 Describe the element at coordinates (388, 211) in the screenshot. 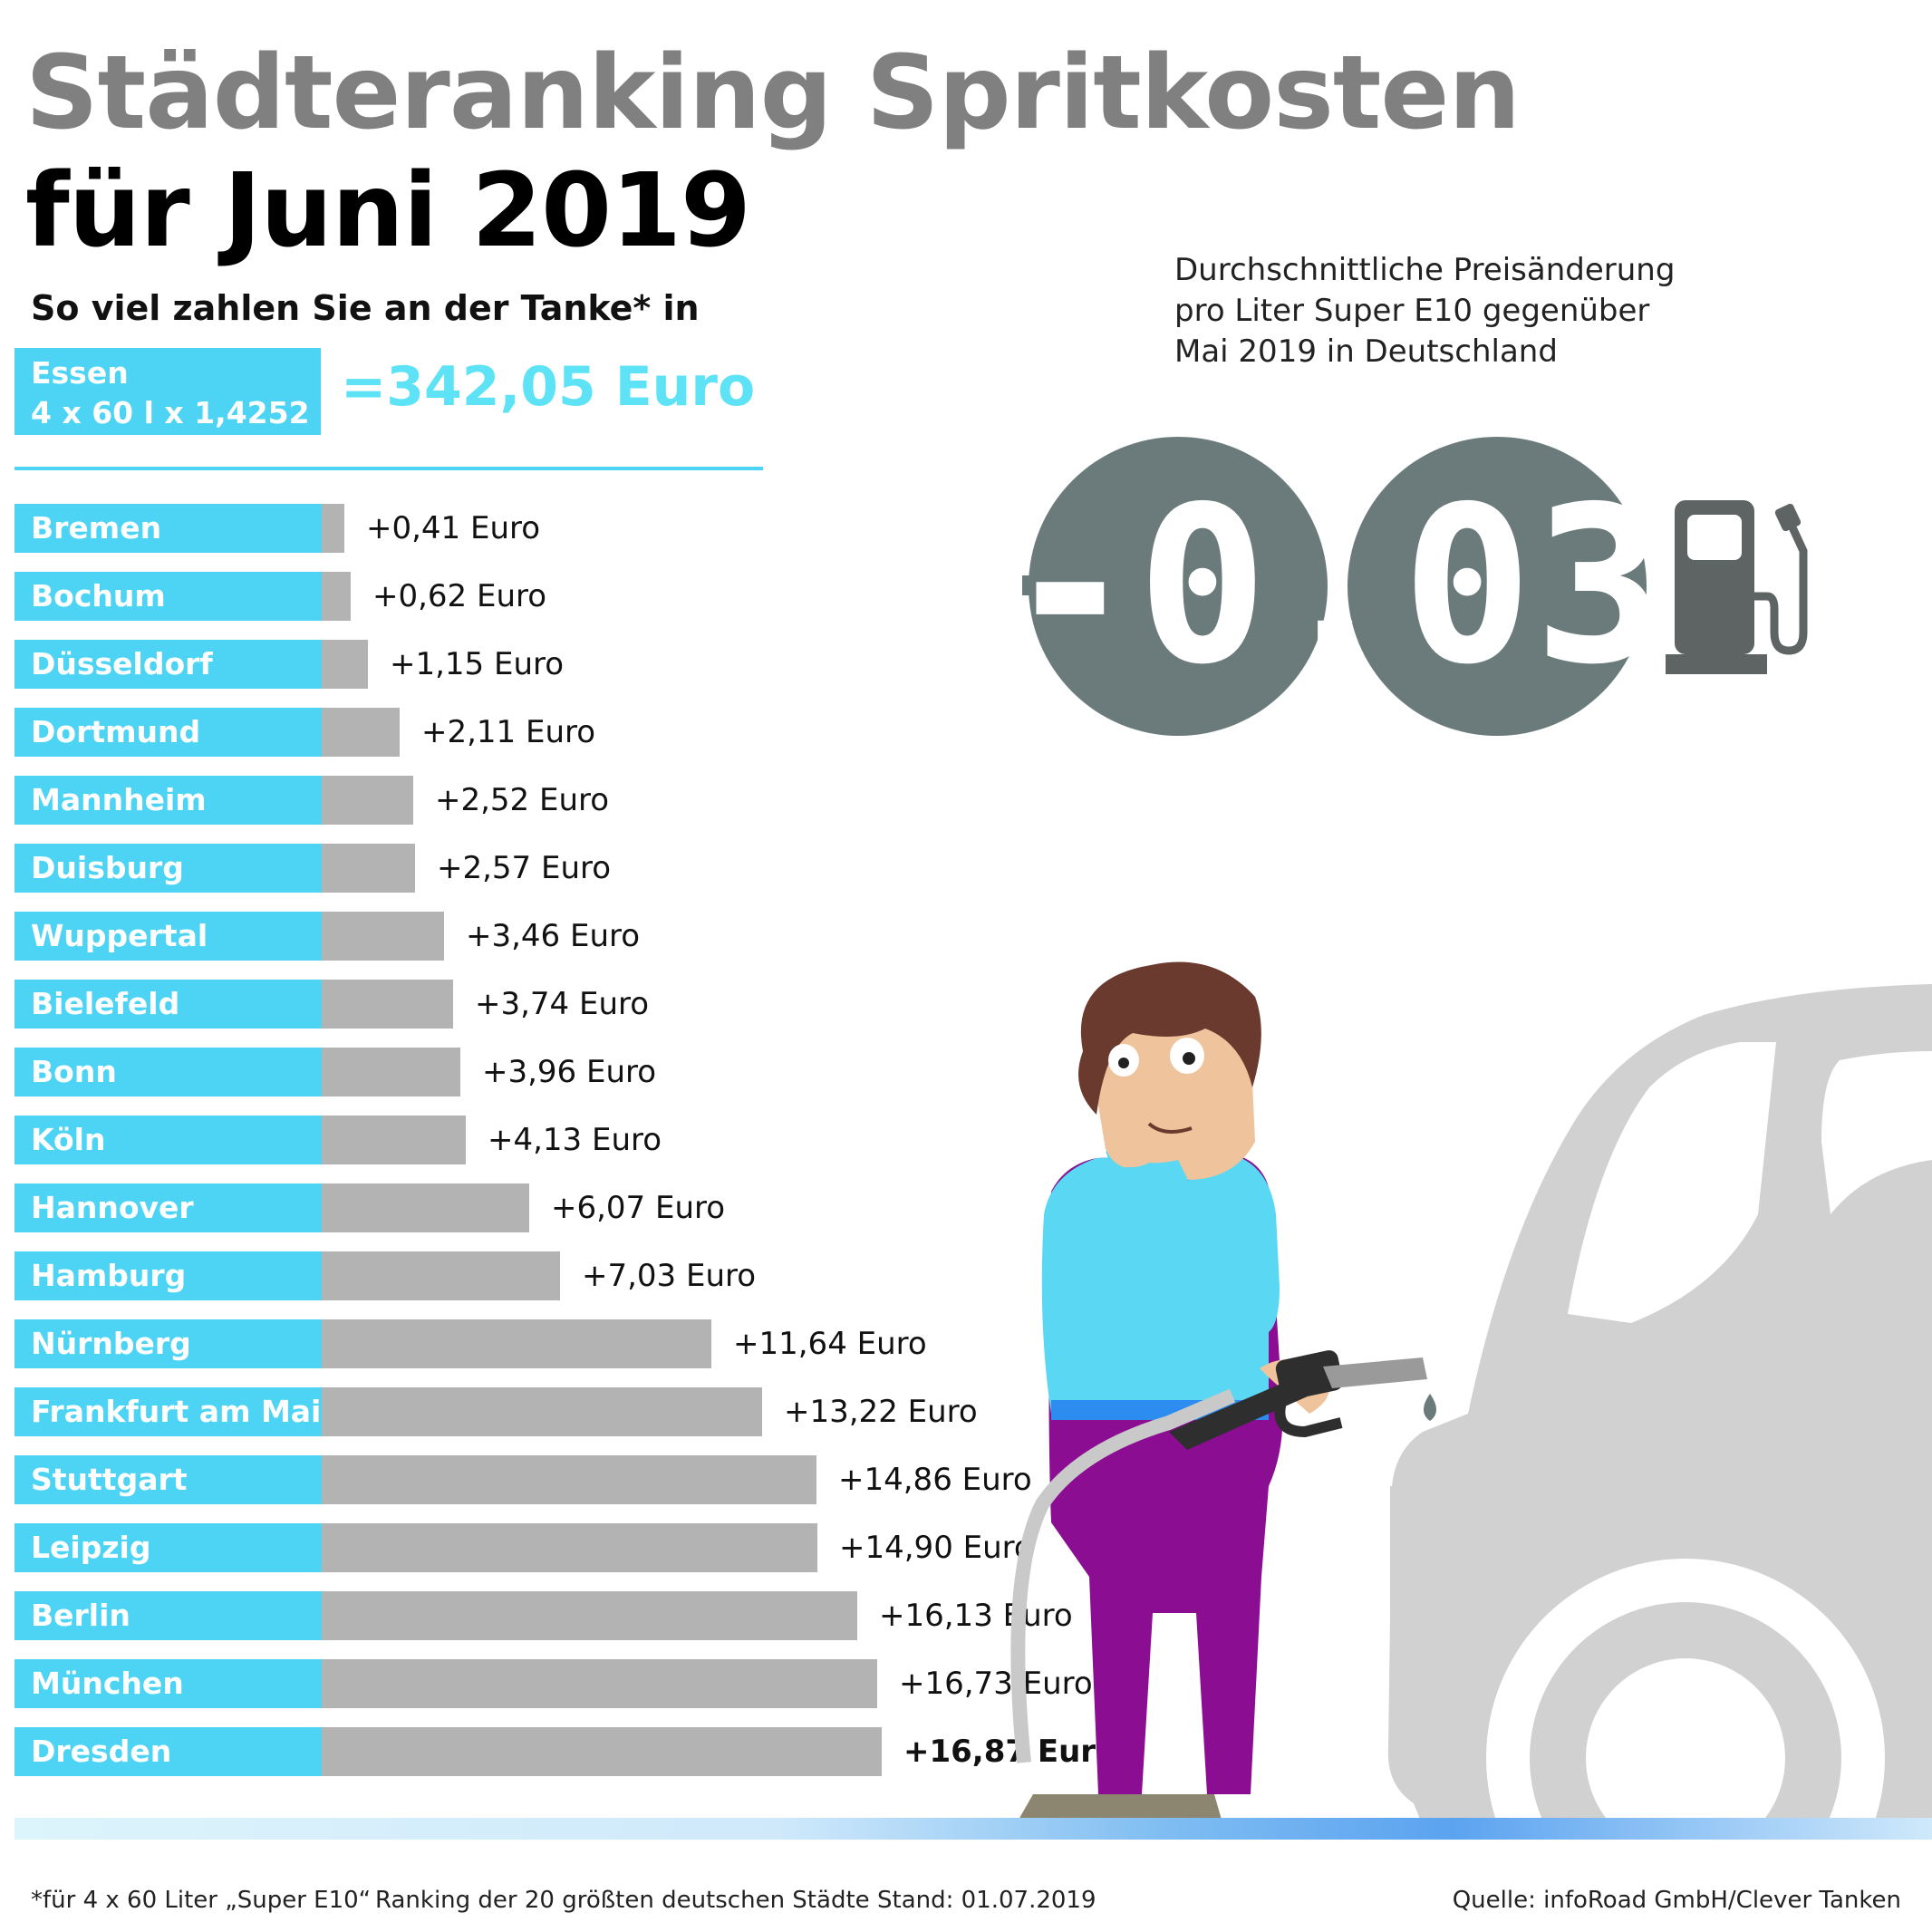

I see `page-title-line2: für Juni 2019` at that location.